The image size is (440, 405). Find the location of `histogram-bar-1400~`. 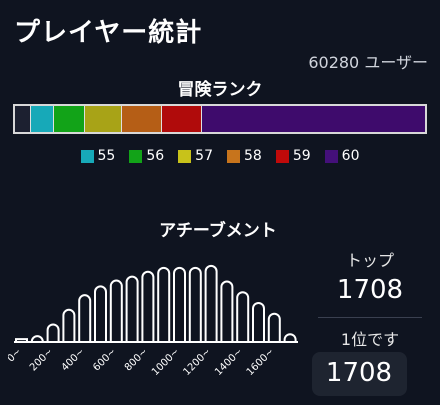

histogram-bar-1400~ is located at coordinates (243, 316).